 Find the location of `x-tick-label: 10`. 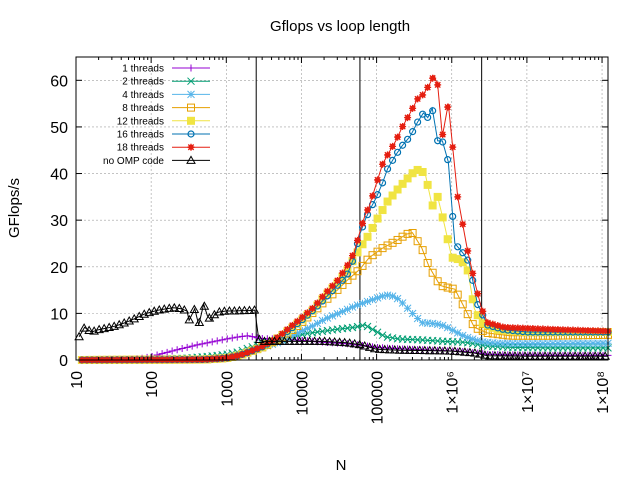

x-tick-label: 10 is located at coordinates (77, 380).